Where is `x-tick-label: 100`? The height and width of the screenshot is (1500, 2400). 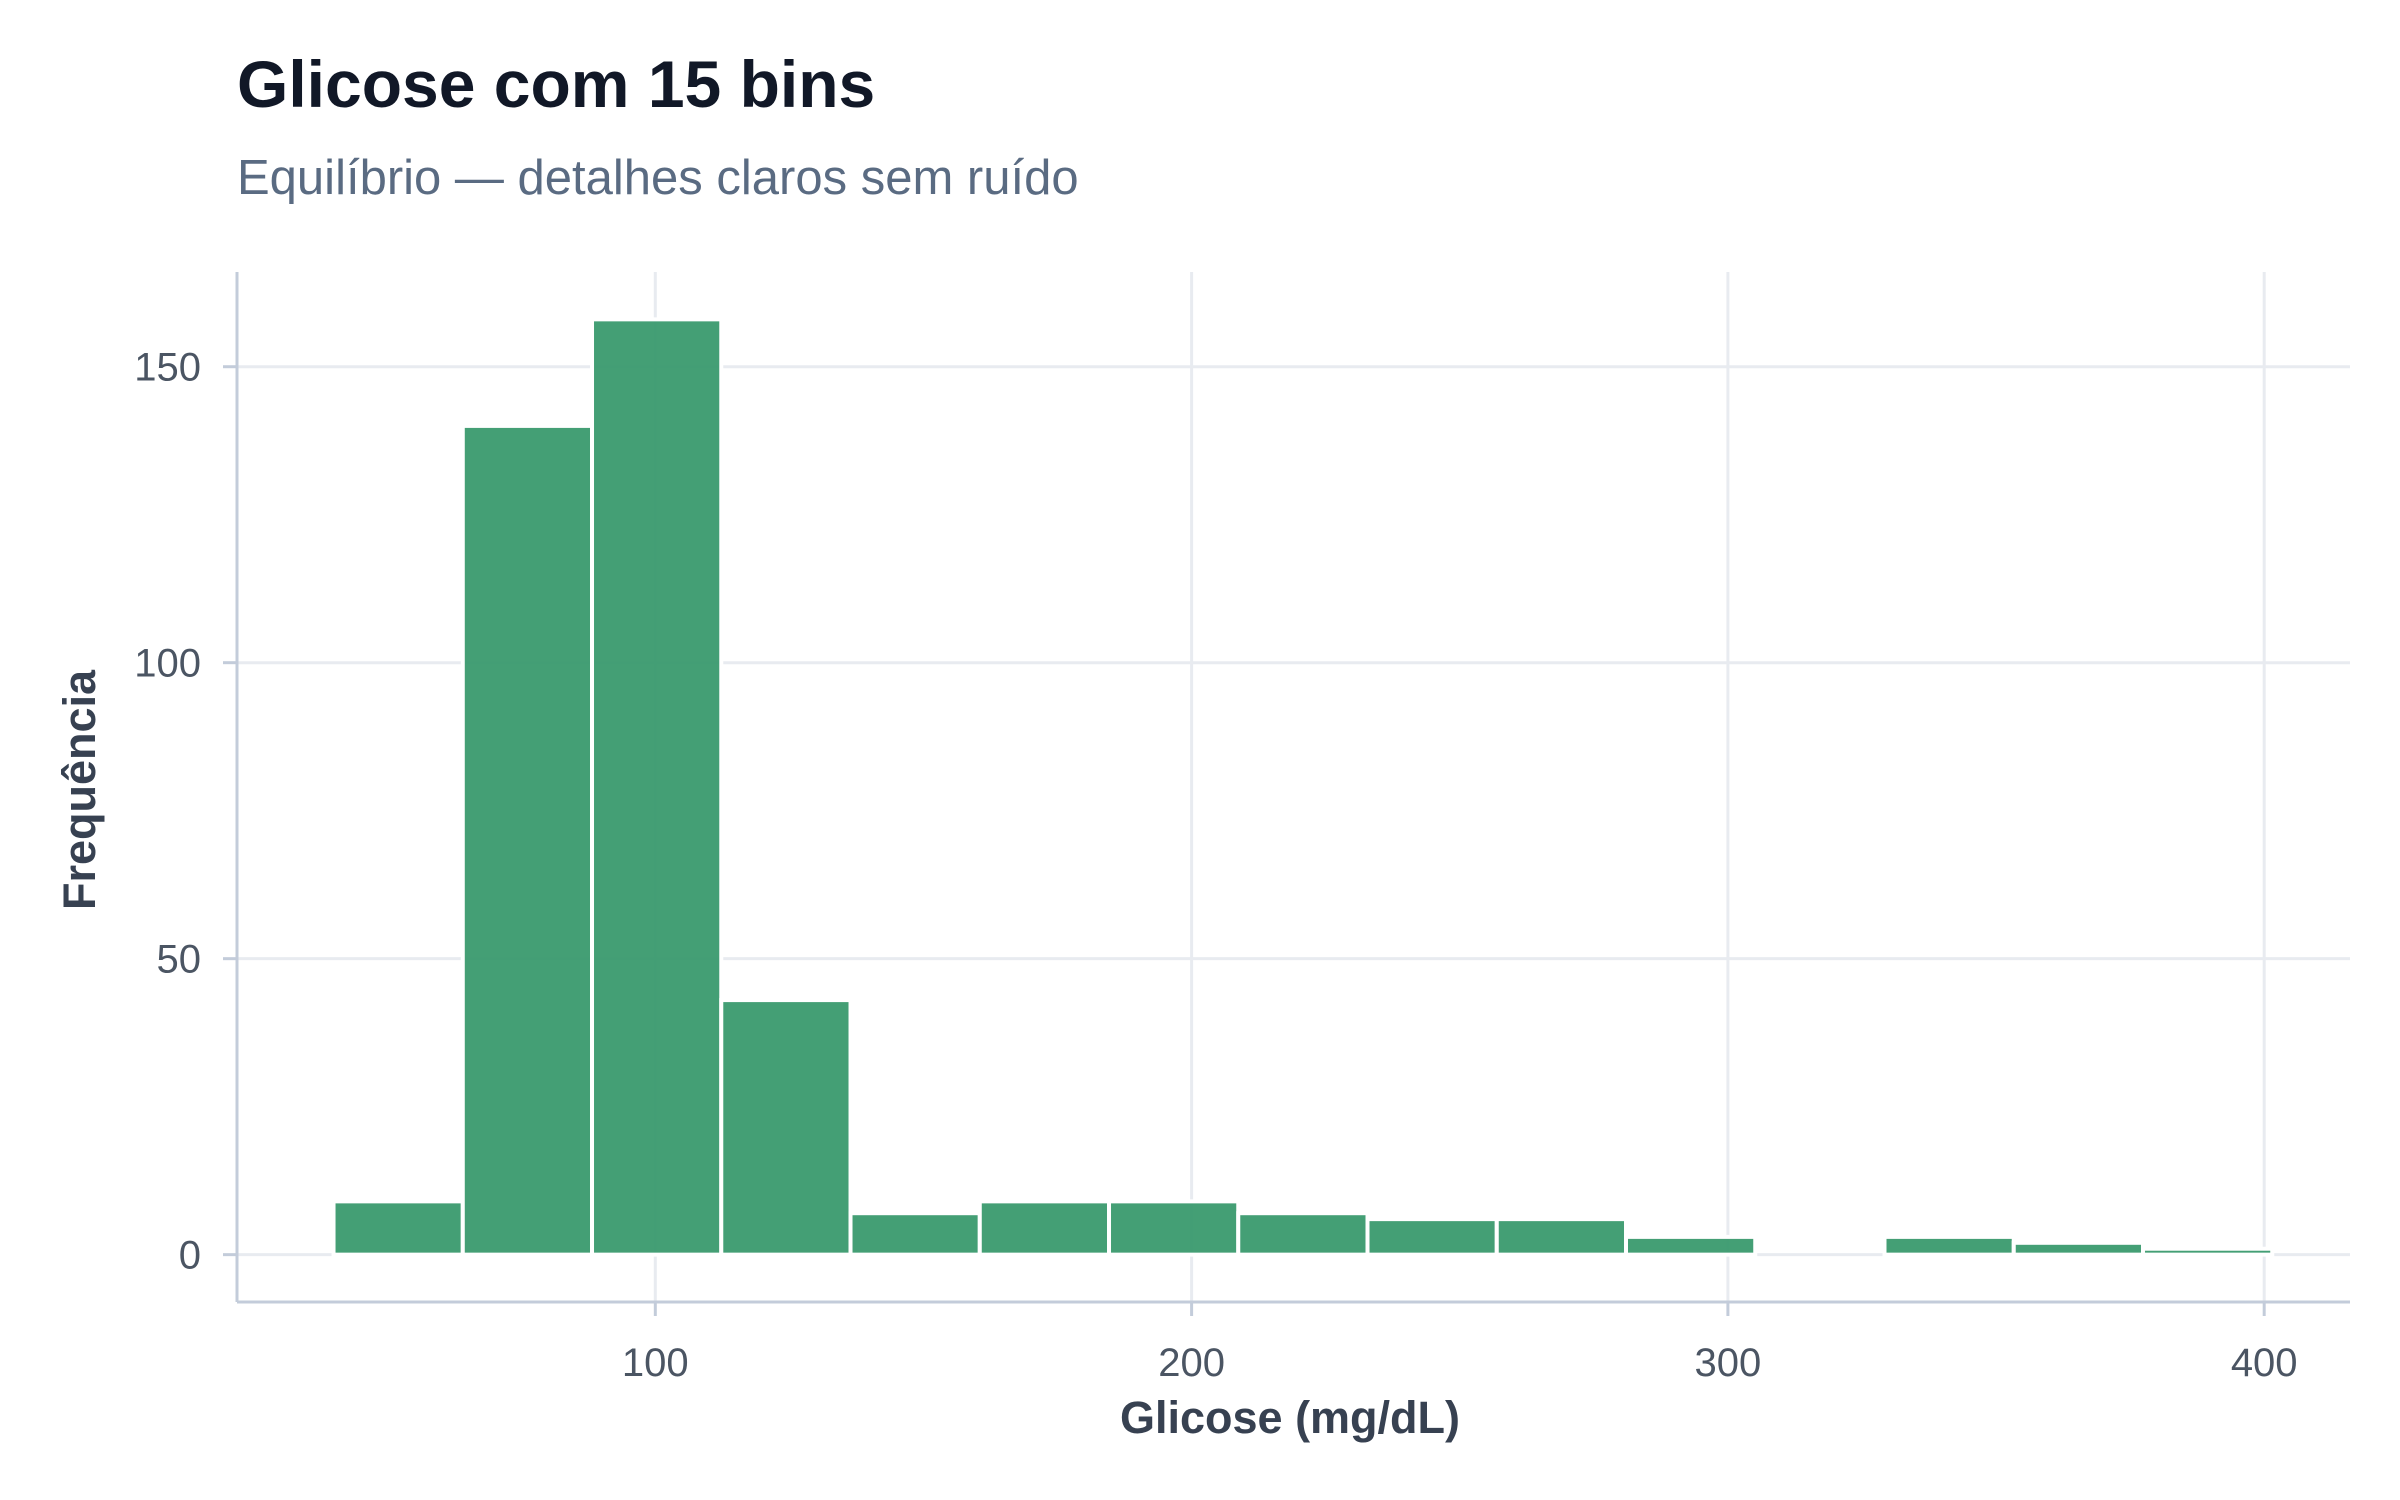
x-tick-label: 100 is located at coordinates (655, 1363).